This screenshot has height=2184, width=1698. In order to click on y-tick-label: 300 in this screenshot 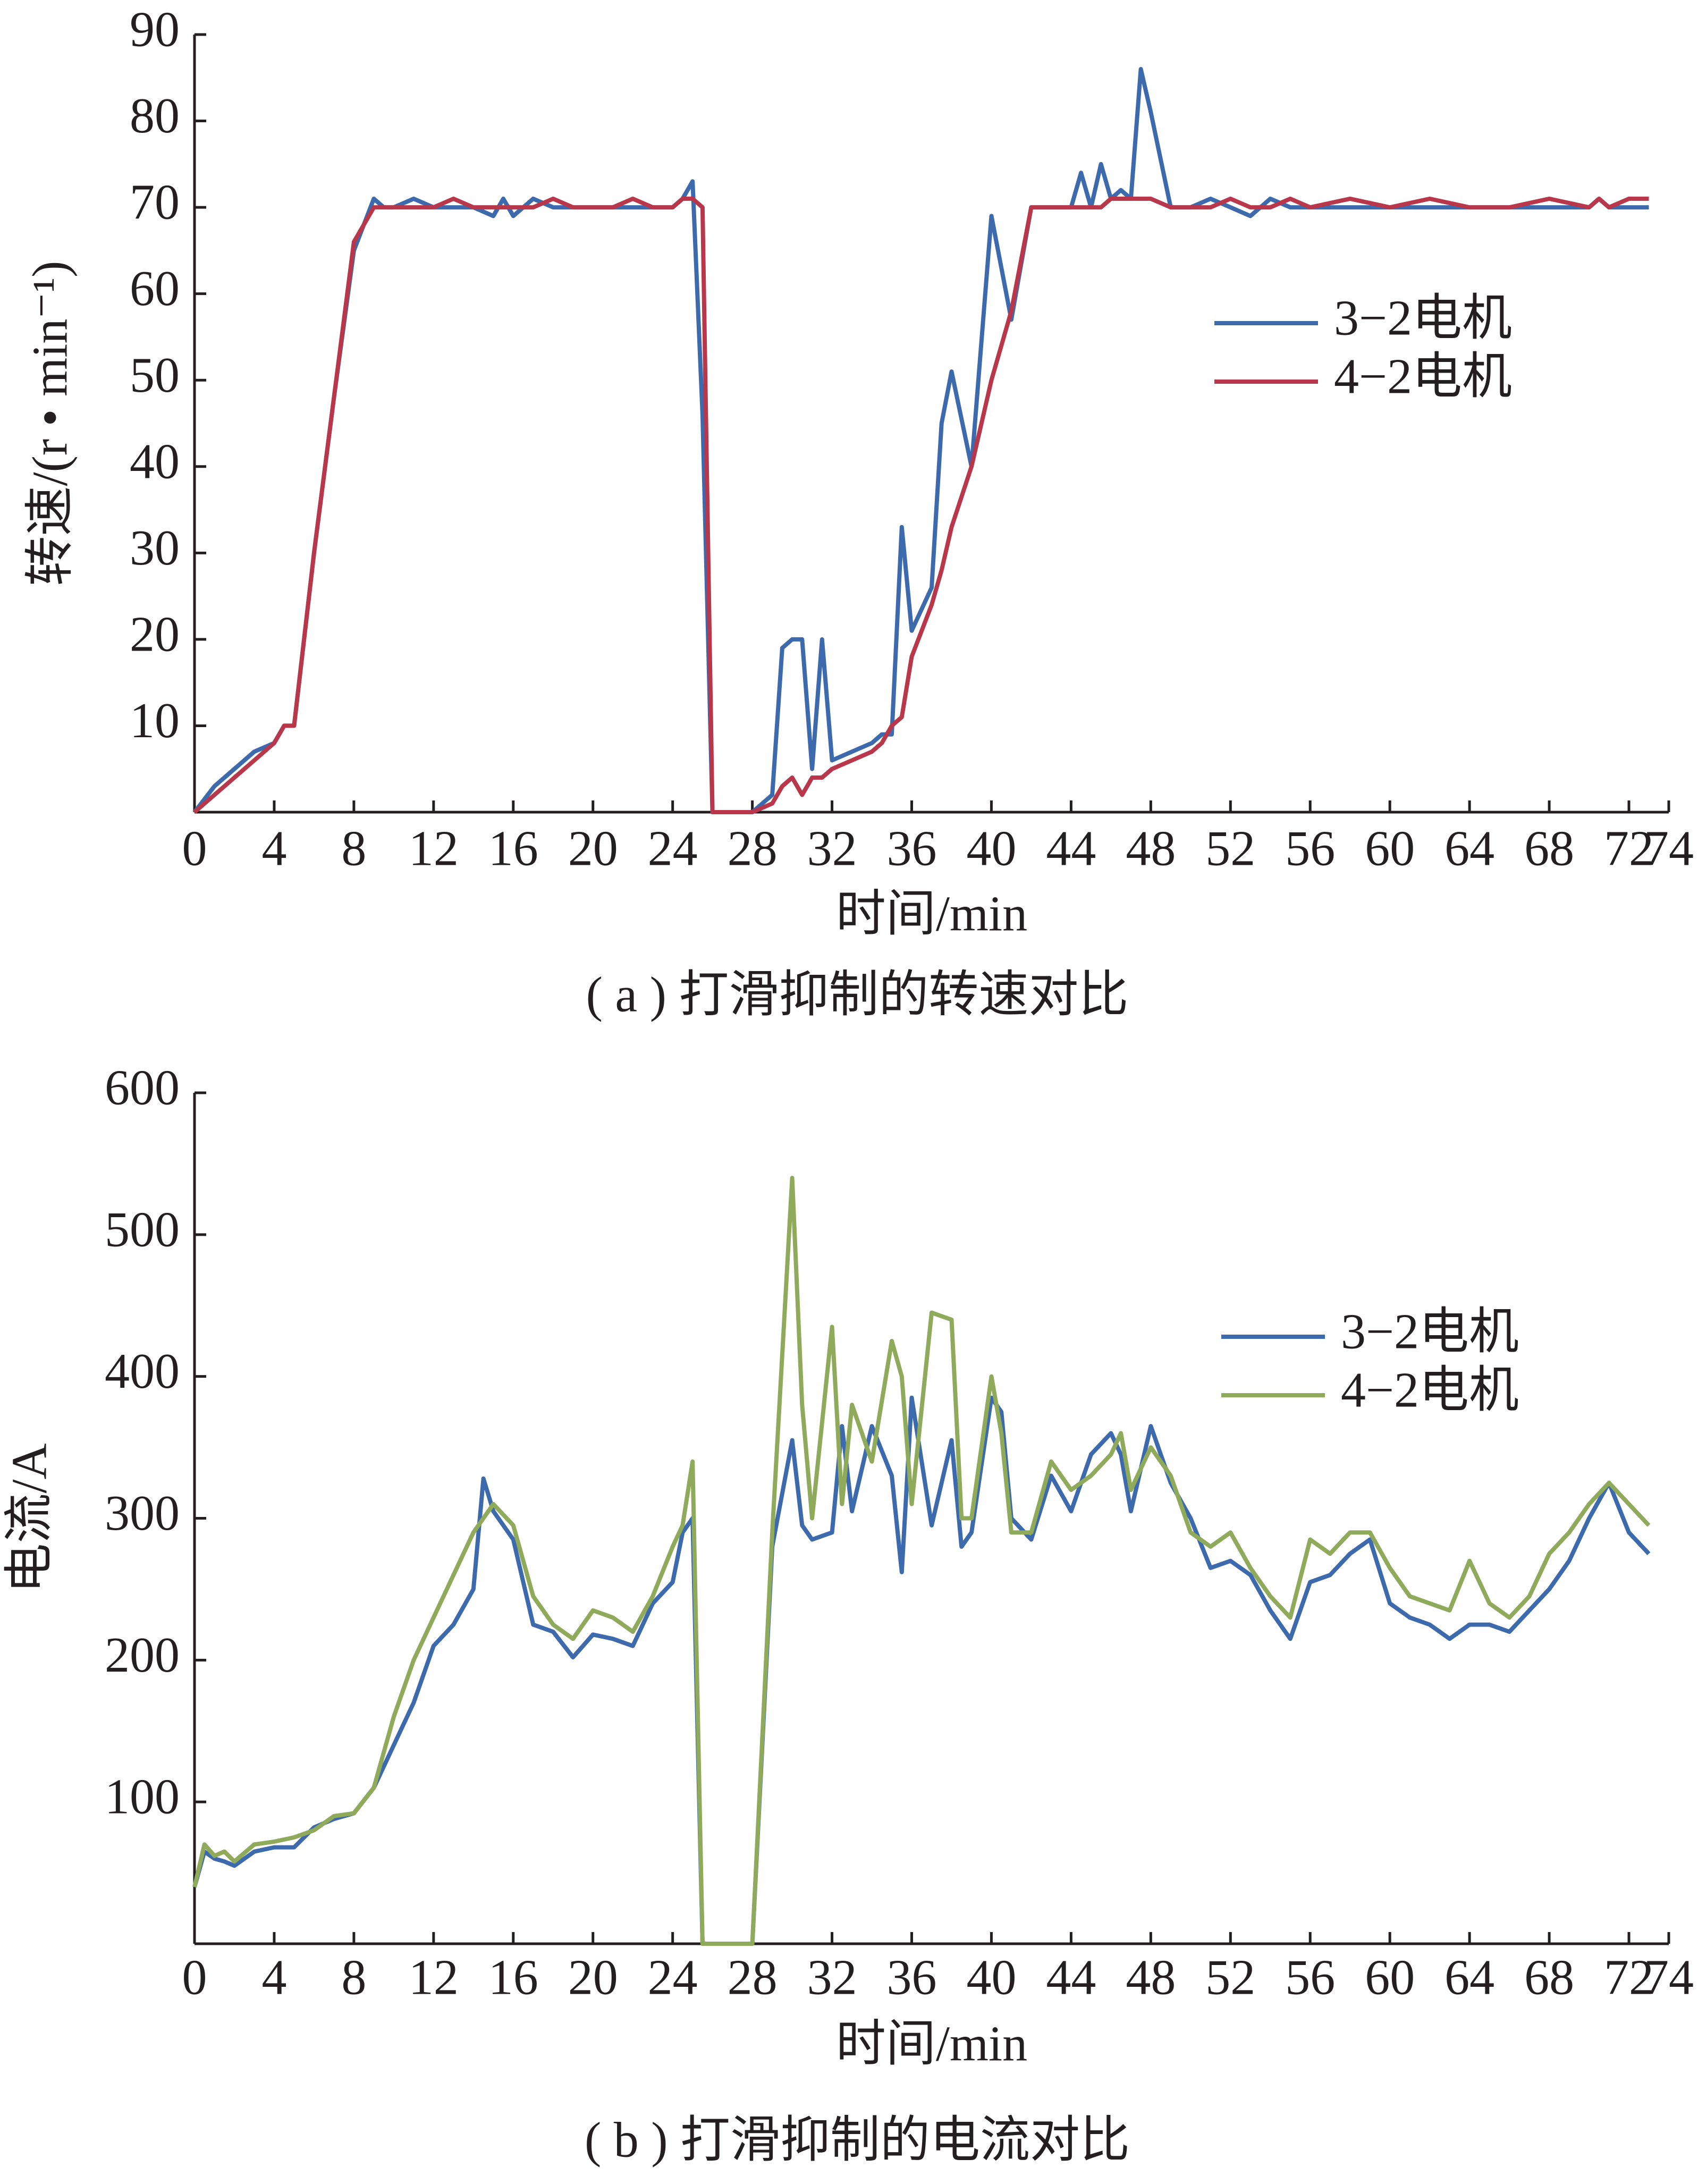, I will do `click(143, 1513)`.